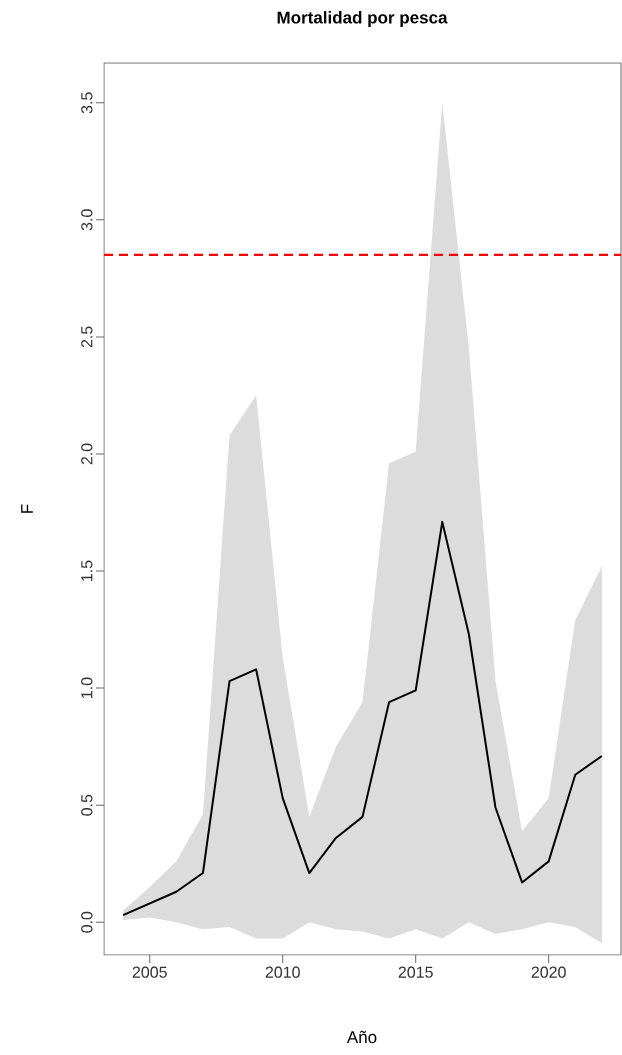 The height and width of the screenshot is (1055, 622). Describe the element at coordinates (87, 454) in the screenshot. I see `y-tick-label: 2.0` at that location.